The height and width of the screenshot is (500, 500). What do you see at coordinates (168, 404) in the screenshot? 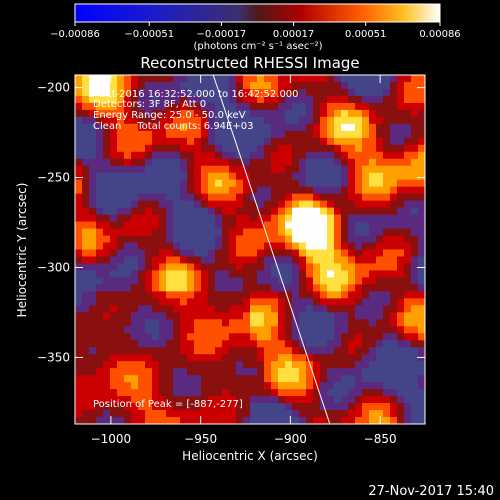
I see `annotation-peak-position: Position of Peak = [-887,-277]` at bounding box center [168, 404].